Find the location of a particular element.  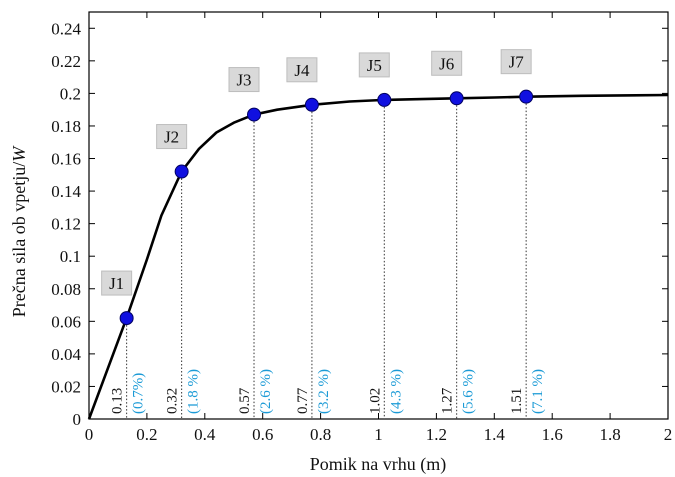

x-tick-label: 1 is located at coordinates (378, 434).